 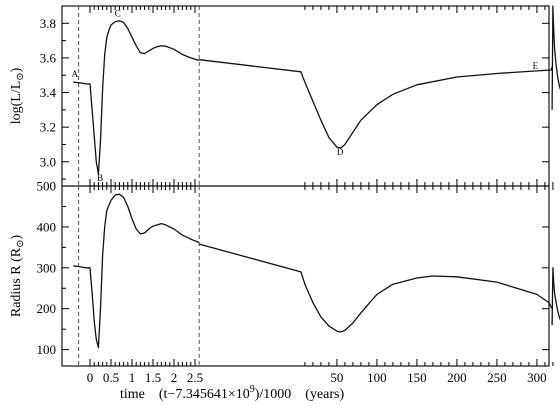 What do you see at coordinates (132, 394) in the screenshot?
I see `x-axis-title-time: time` at bounding box center [132, 394].